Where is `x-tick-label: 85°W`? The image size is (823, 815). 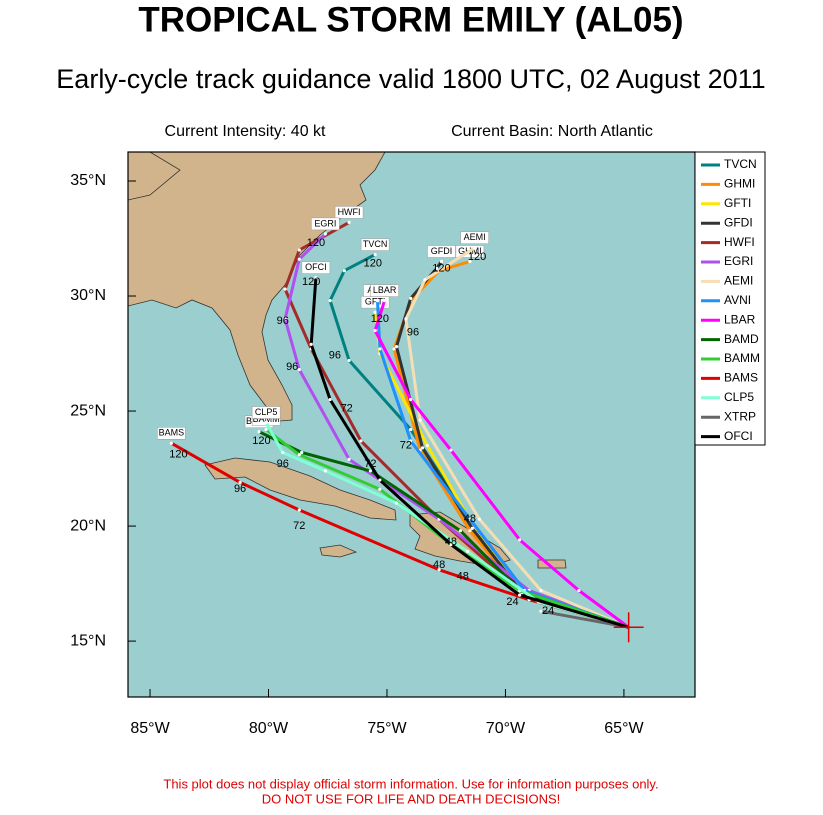 x-tick-label: 85°W is located at coordinates (150, 728).